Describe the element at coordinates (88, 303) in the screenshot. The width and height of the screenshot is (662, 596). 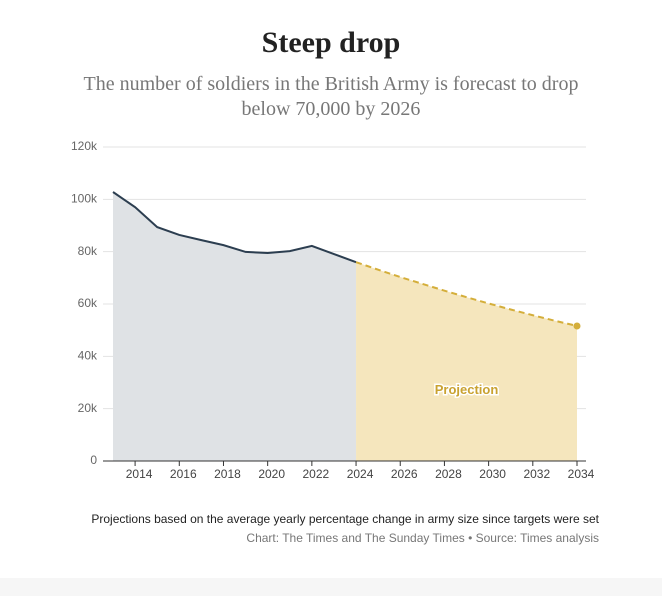
I see `y-tick-label: 60k` at that location.